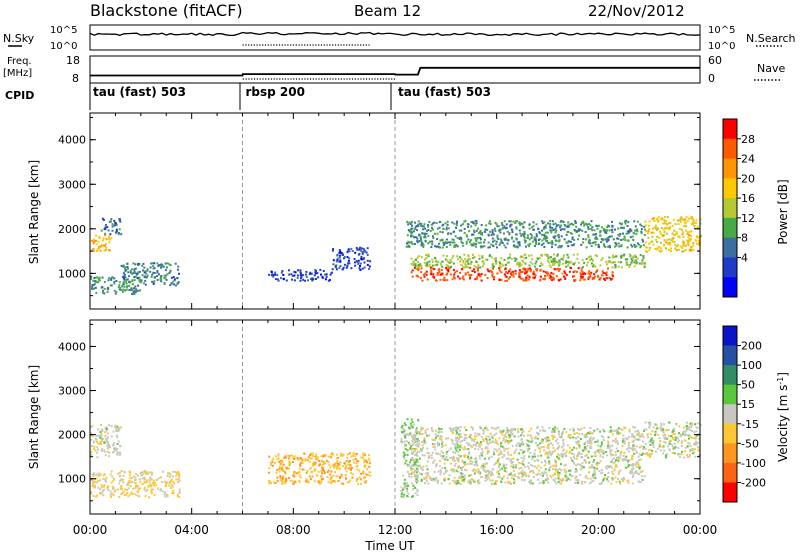 This screenshot has height=554, width=800. What do you see at coordinates (783, 211) in the screenshot?
I see `power-colorbar-label: Power [dB]` at bounding box center [783, 211].